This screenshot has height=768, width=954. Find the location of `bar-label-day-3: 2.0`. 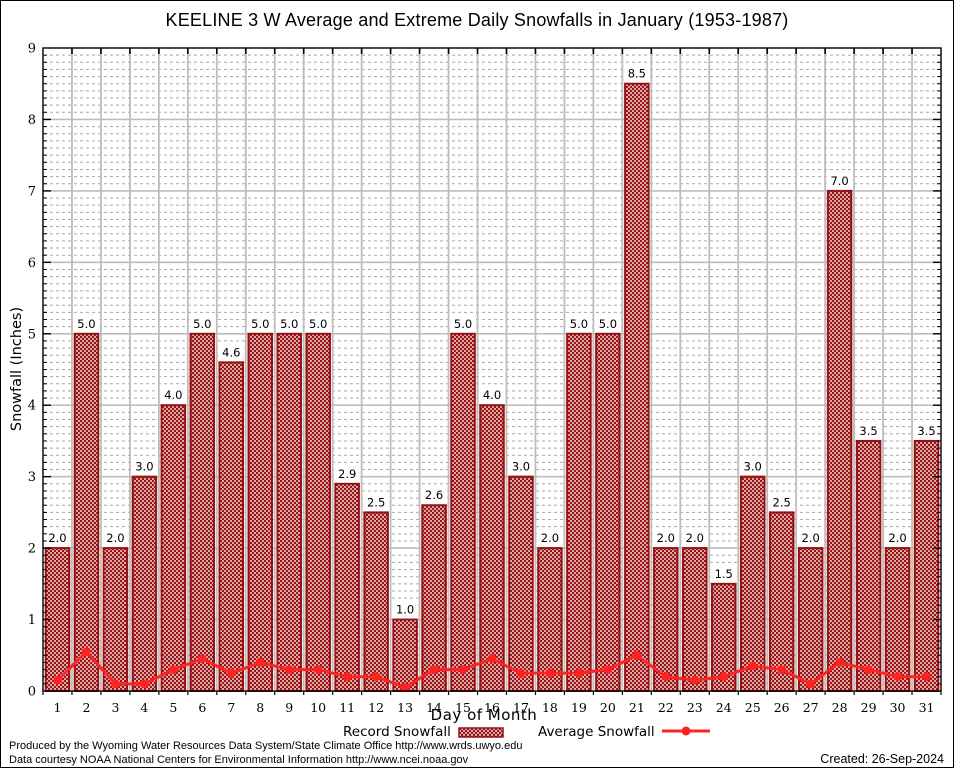

bar-label-day-3: 2.0 is located at coordinates (115, 538).